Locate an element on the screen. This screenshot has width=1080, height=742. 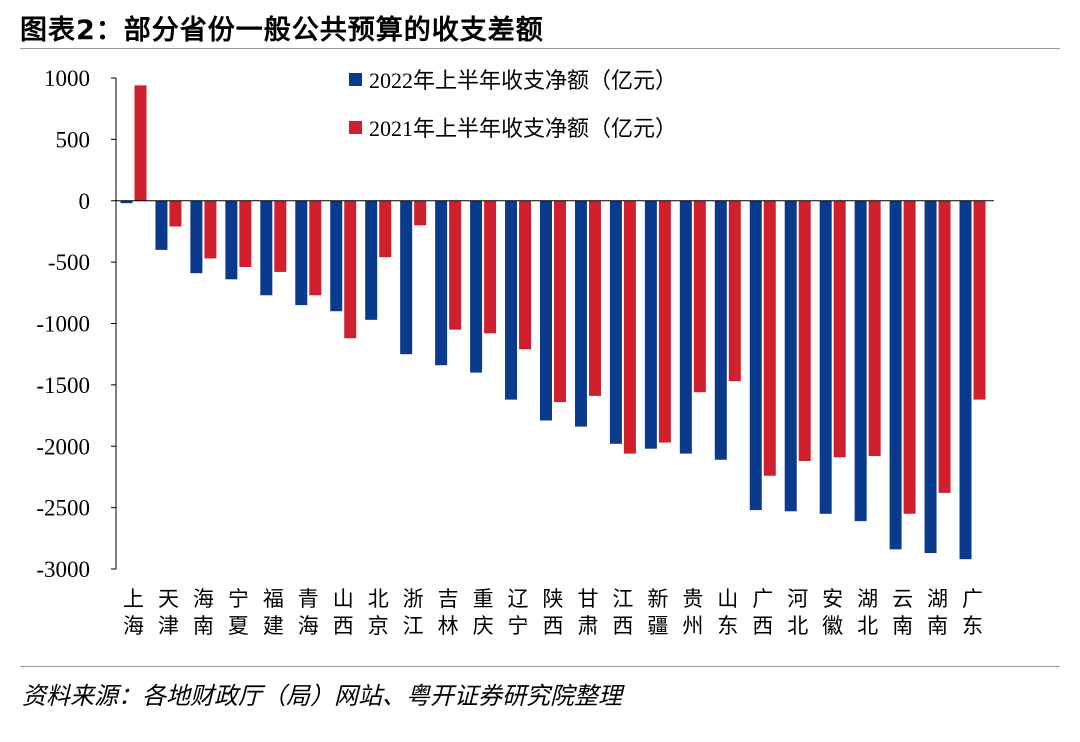
category-label-top: 吉 is located at coordinates (448, 599).